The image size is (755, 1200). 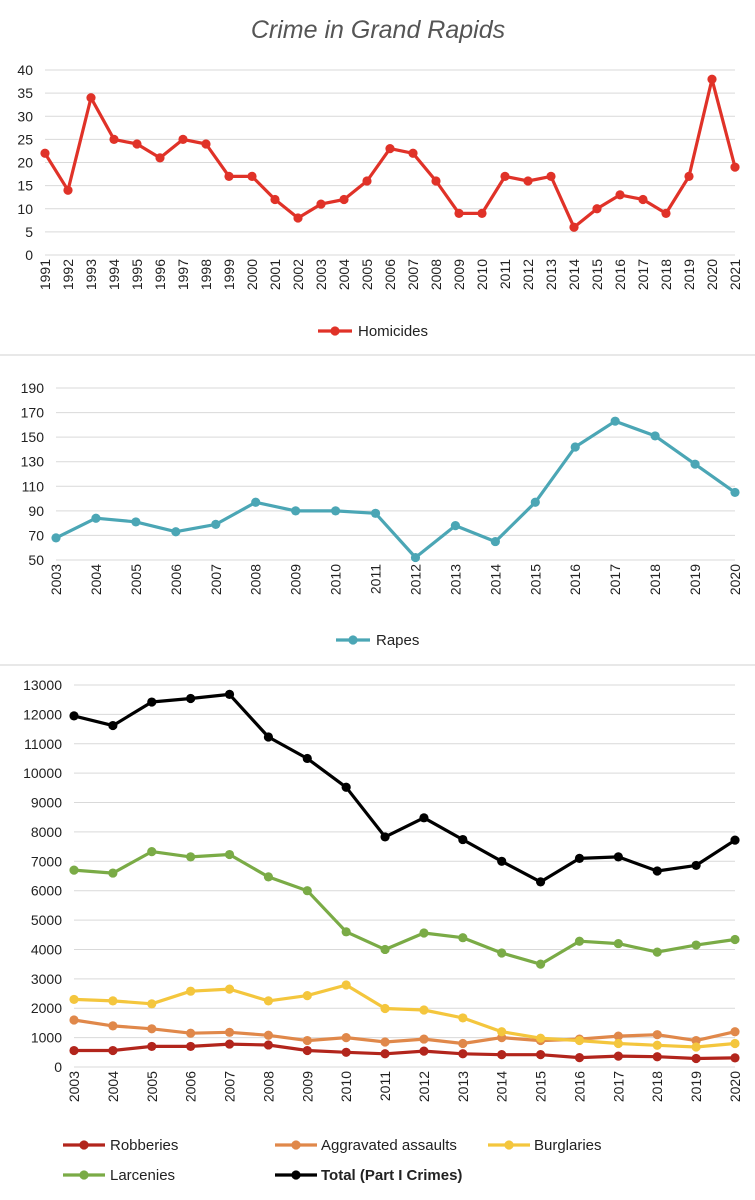 I want to click on y-tick-label: 130, so click(x=33, y=462).